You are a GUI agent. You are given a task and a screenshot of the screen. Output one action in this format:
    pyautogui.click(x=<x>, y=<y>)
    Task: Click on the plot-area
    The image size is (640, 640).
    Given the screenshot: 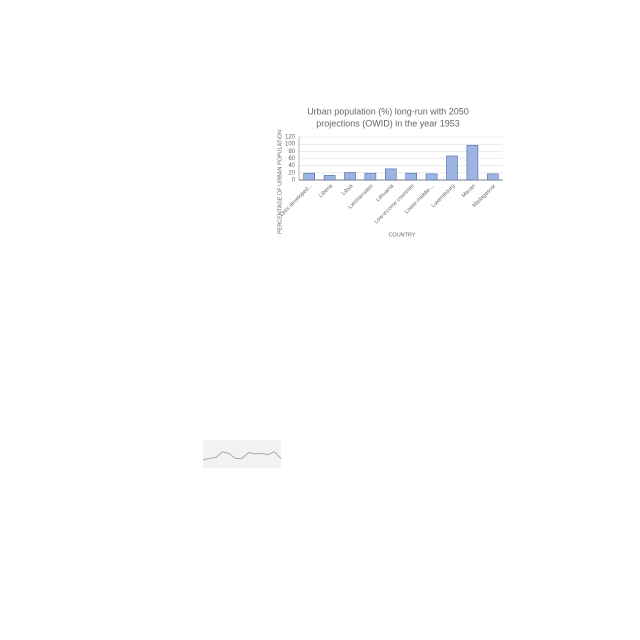 What is the action you would take?
    pyautogui.click(x=242, y=454)
    